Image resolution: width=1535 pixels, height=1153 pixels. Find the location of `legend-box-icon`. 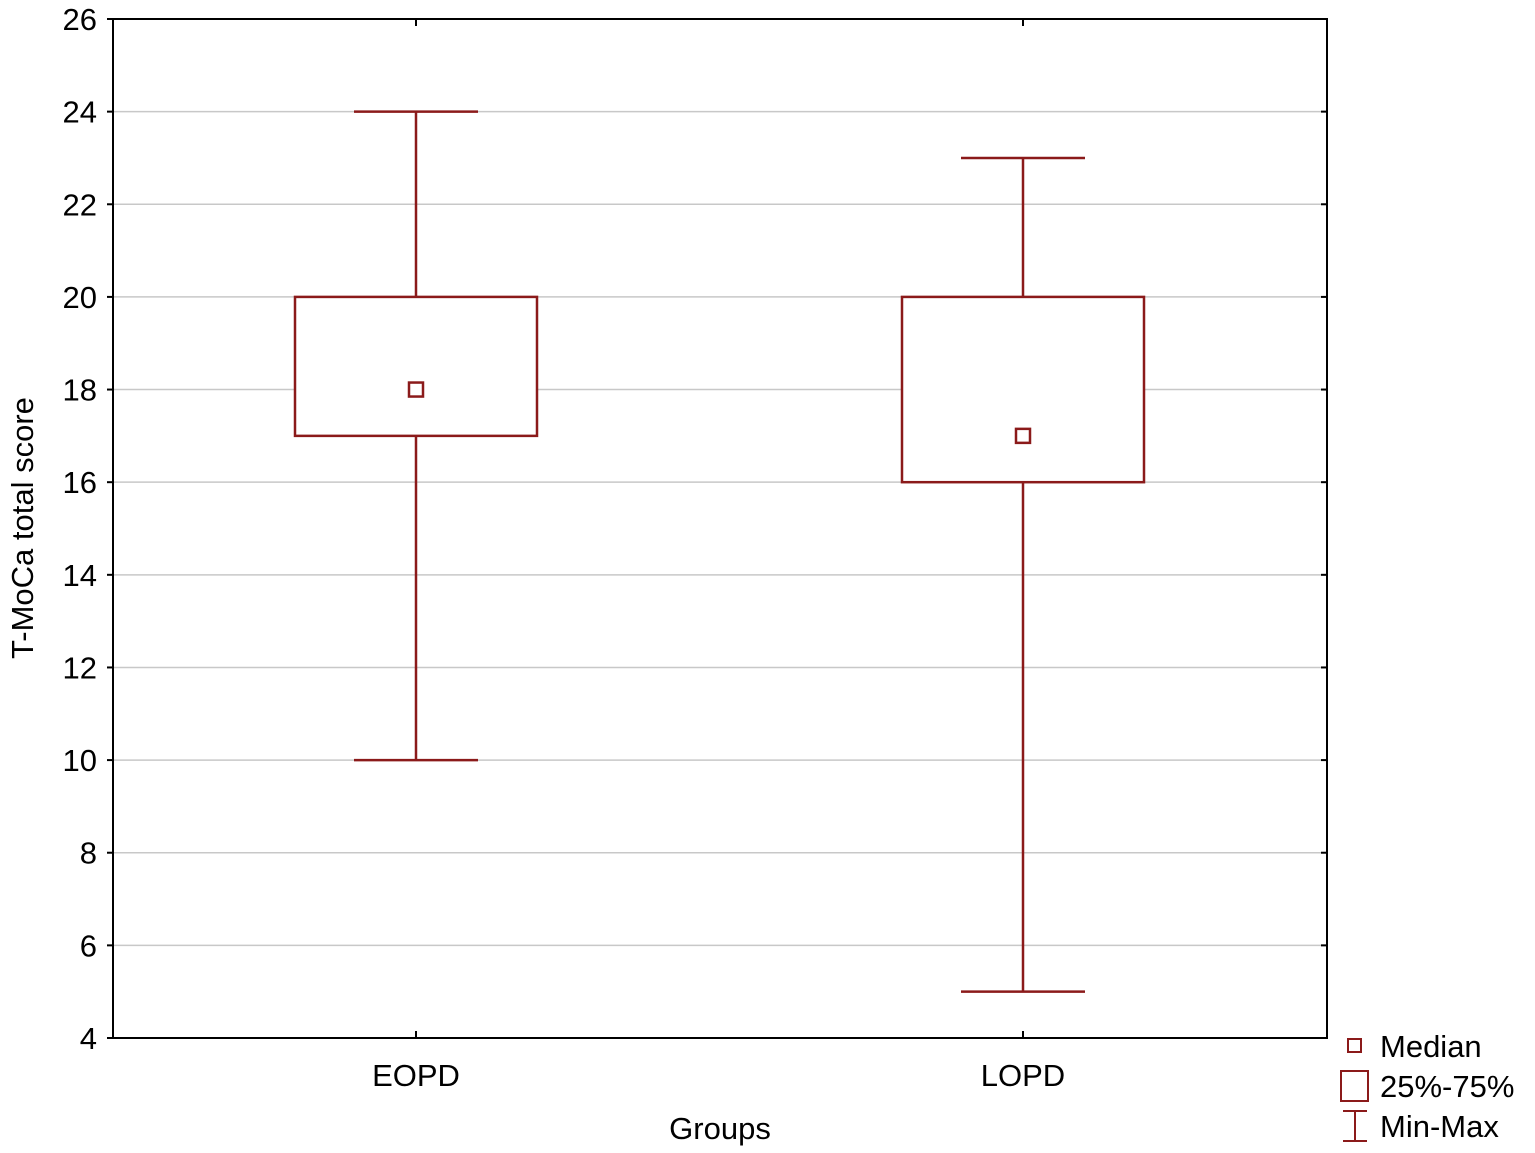

legend-box-icon is located at coordinates (1354, 1086).